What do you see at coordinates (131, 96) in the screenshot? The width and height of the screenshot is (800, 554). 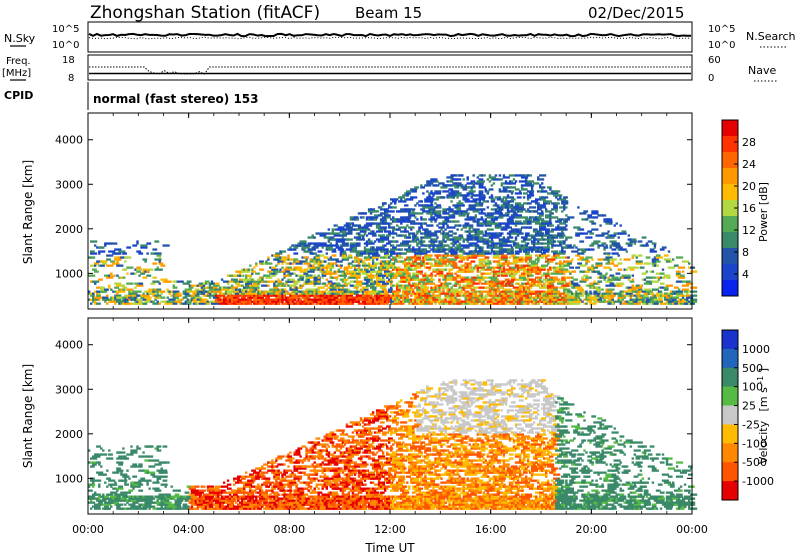 I see `cpid-row: CPID normal (fast stereo) 153` at bounding box center [131, 96].